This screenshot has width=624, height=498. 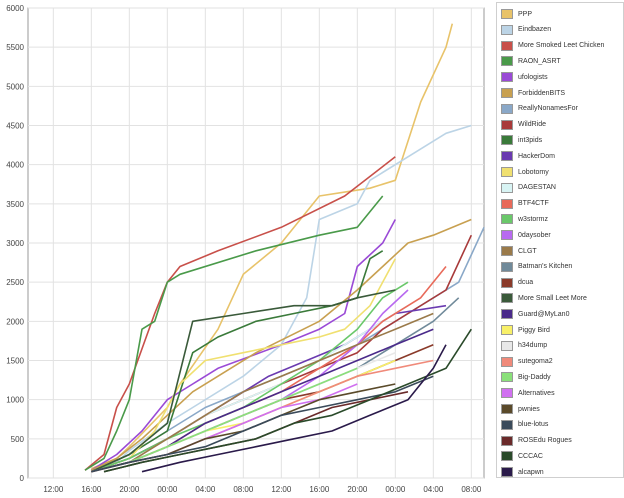 What do you see at coordinates (533, 346) in the screenshot?
I see `legend-label: h34dump` at bounding box center [533, 346].